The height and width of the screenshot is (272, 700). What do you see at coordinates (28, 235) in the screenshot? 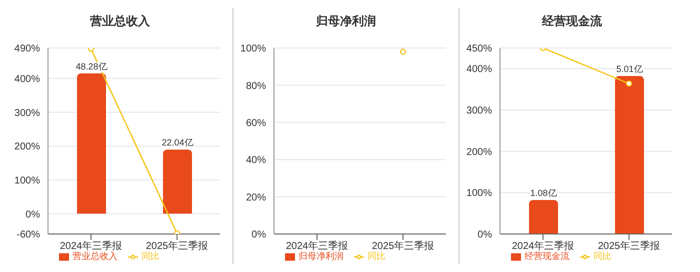
I see `y-tick-label: -60%` at bounding box center [28, 235].